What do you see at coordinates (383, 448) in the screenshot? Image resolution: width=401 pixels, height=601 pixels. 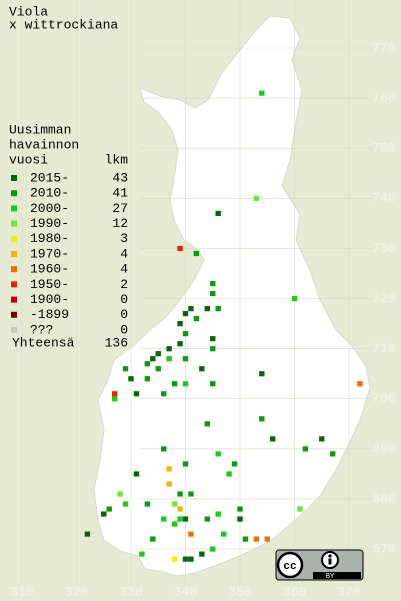 I see `y-tick-label: 690` at bounding box center [383, 448].